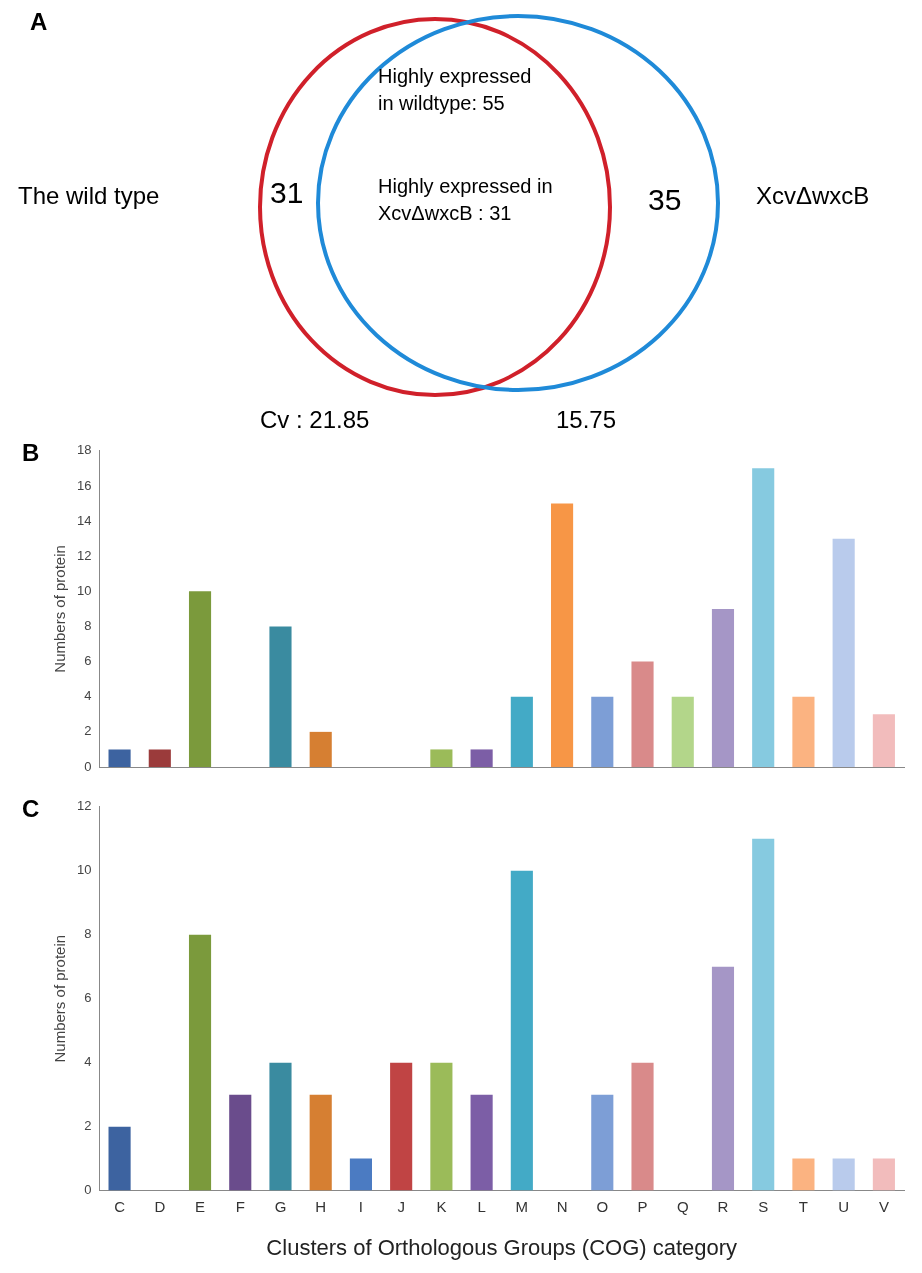  I want to click on text: A, so click(39, 22).